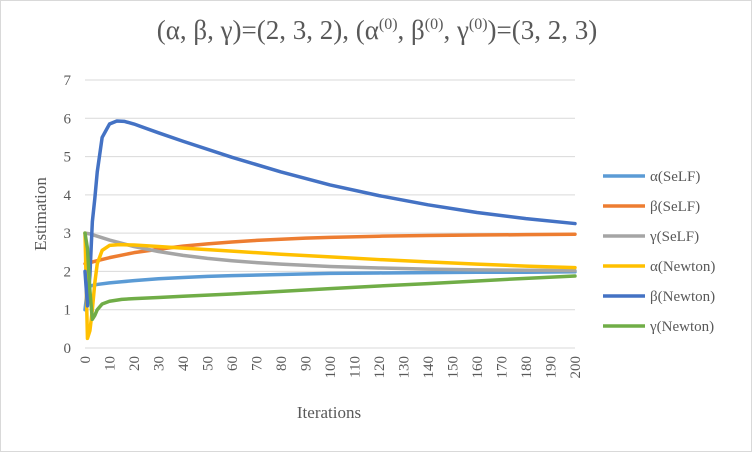 This screenshot has height=452, width=752. I want to click on x-tick-label: 20, so click(135, 363).